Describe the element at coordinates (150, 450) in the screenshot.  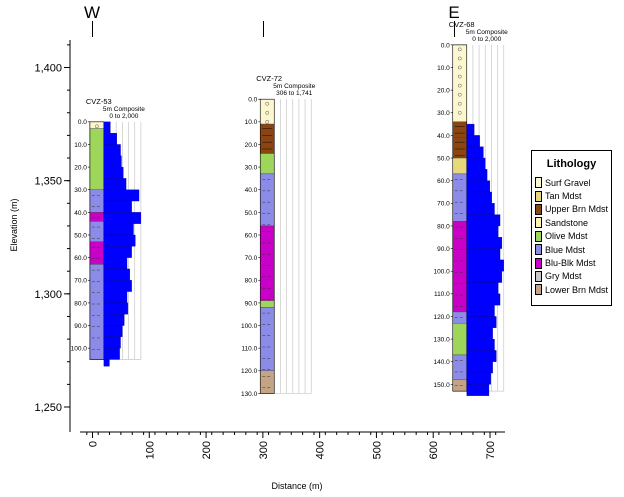
I see `x-tick-label: 100` at that location.